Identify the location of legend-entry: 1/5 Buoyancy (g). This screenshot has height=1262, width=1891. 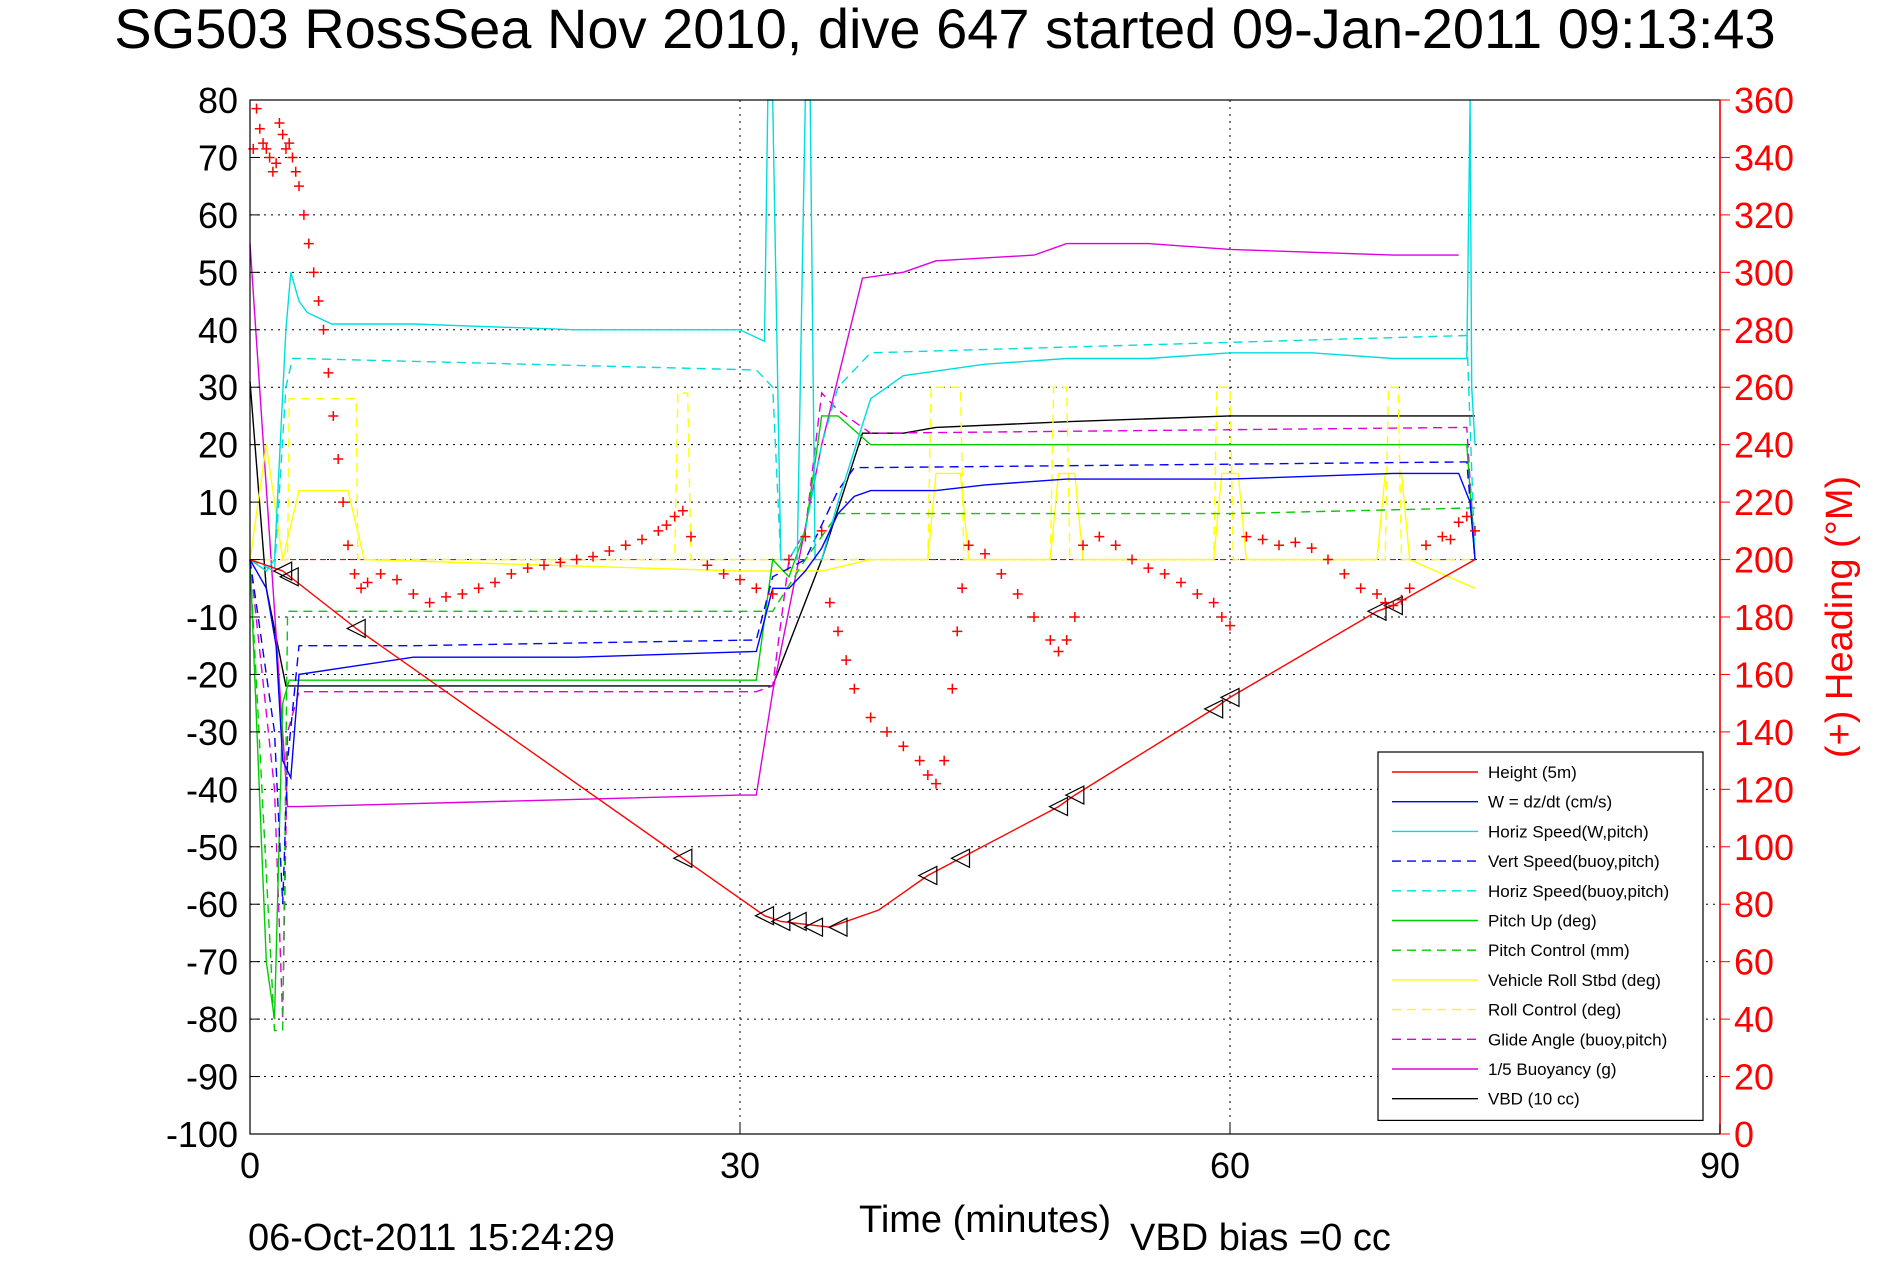
(1552, 1069).